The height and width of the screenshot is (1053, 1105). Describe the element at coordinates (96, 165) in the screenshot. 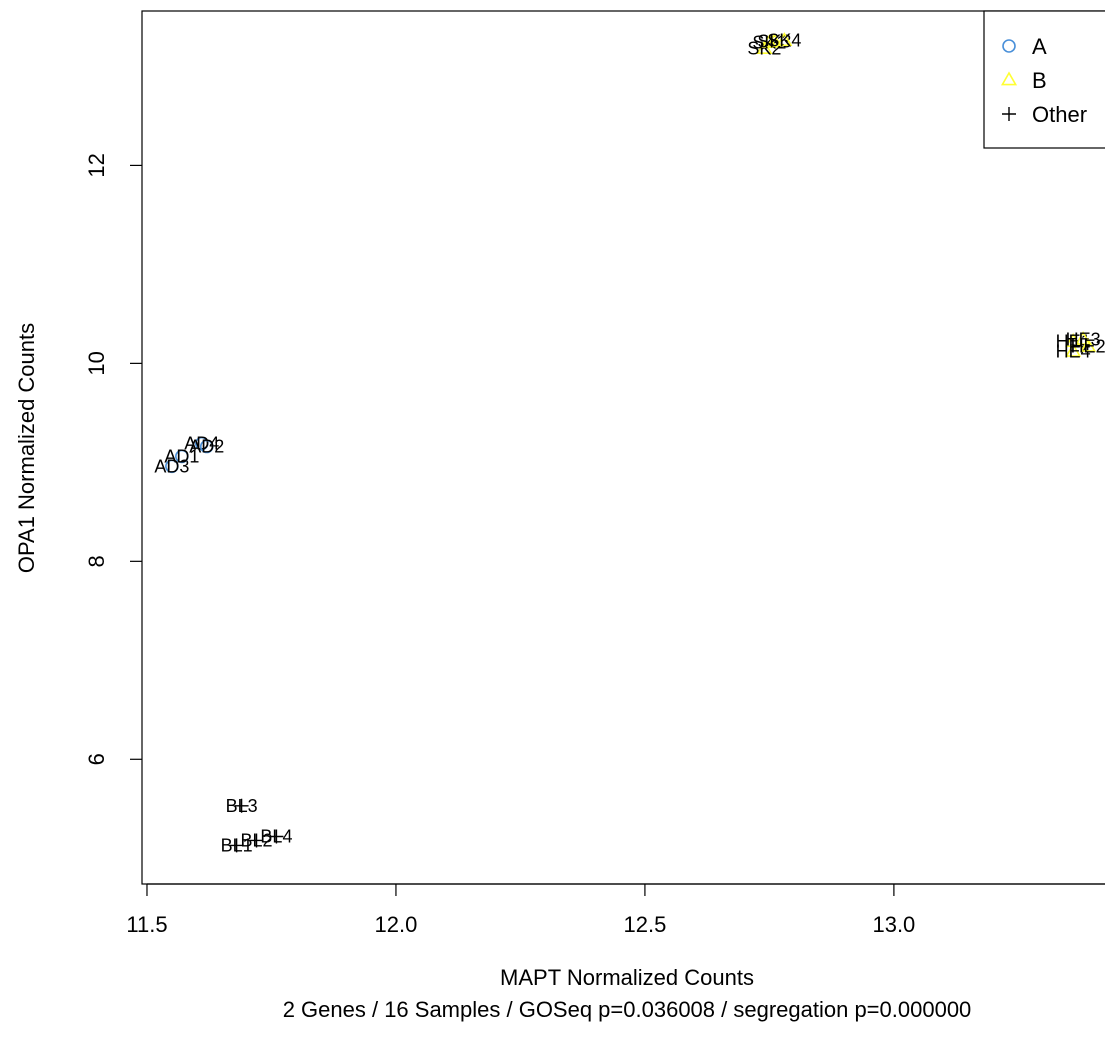

I see `y-tick-label: 12` at that location.